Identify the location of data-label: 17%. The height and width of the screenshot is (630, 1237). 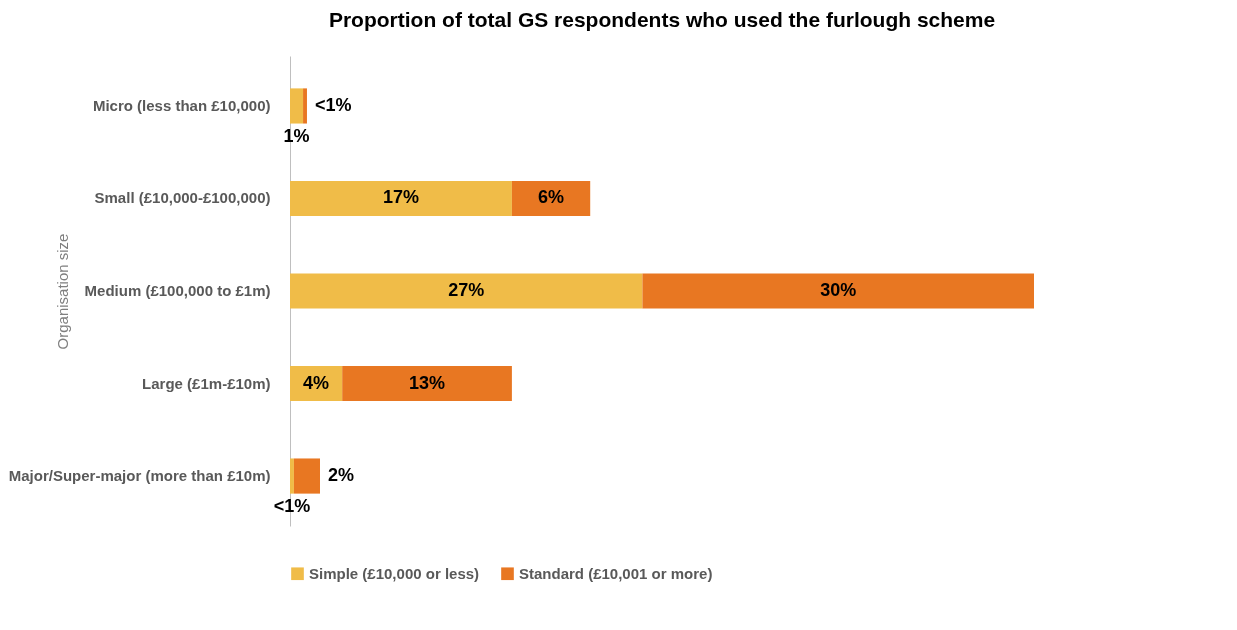
(400, 197).